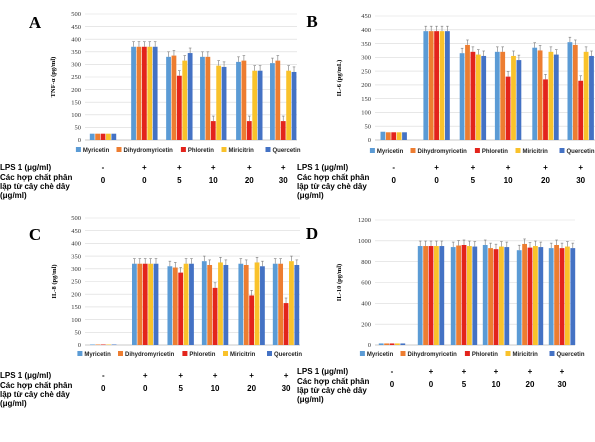 Image resolution: width=595 pixels, height=442 pixels. What do you see at coordinates (286, 388) in the screenshot?
I see `compound-value: 30` at bounding box center [286, 388].